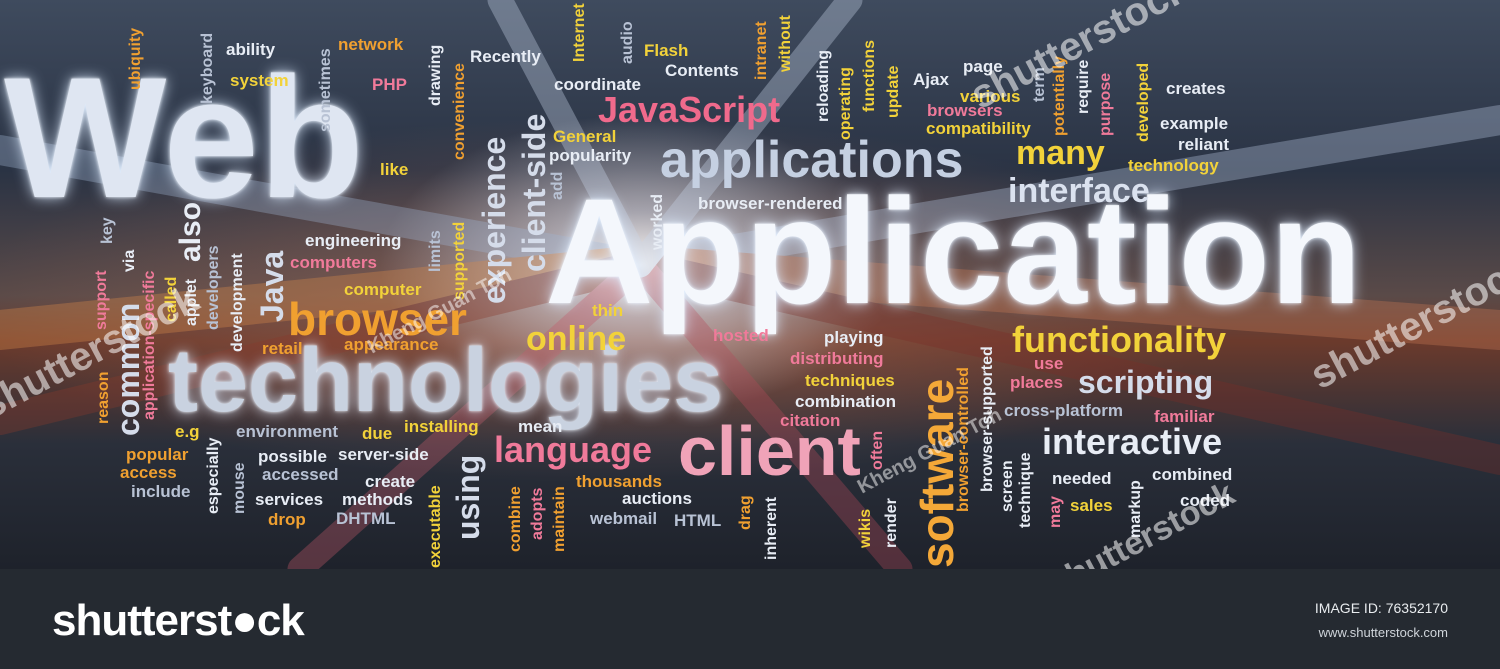  What do you see at coordinates (377, 499) in the screenshot?
I see `word-methods: methods` at bounding box center [377, 499].